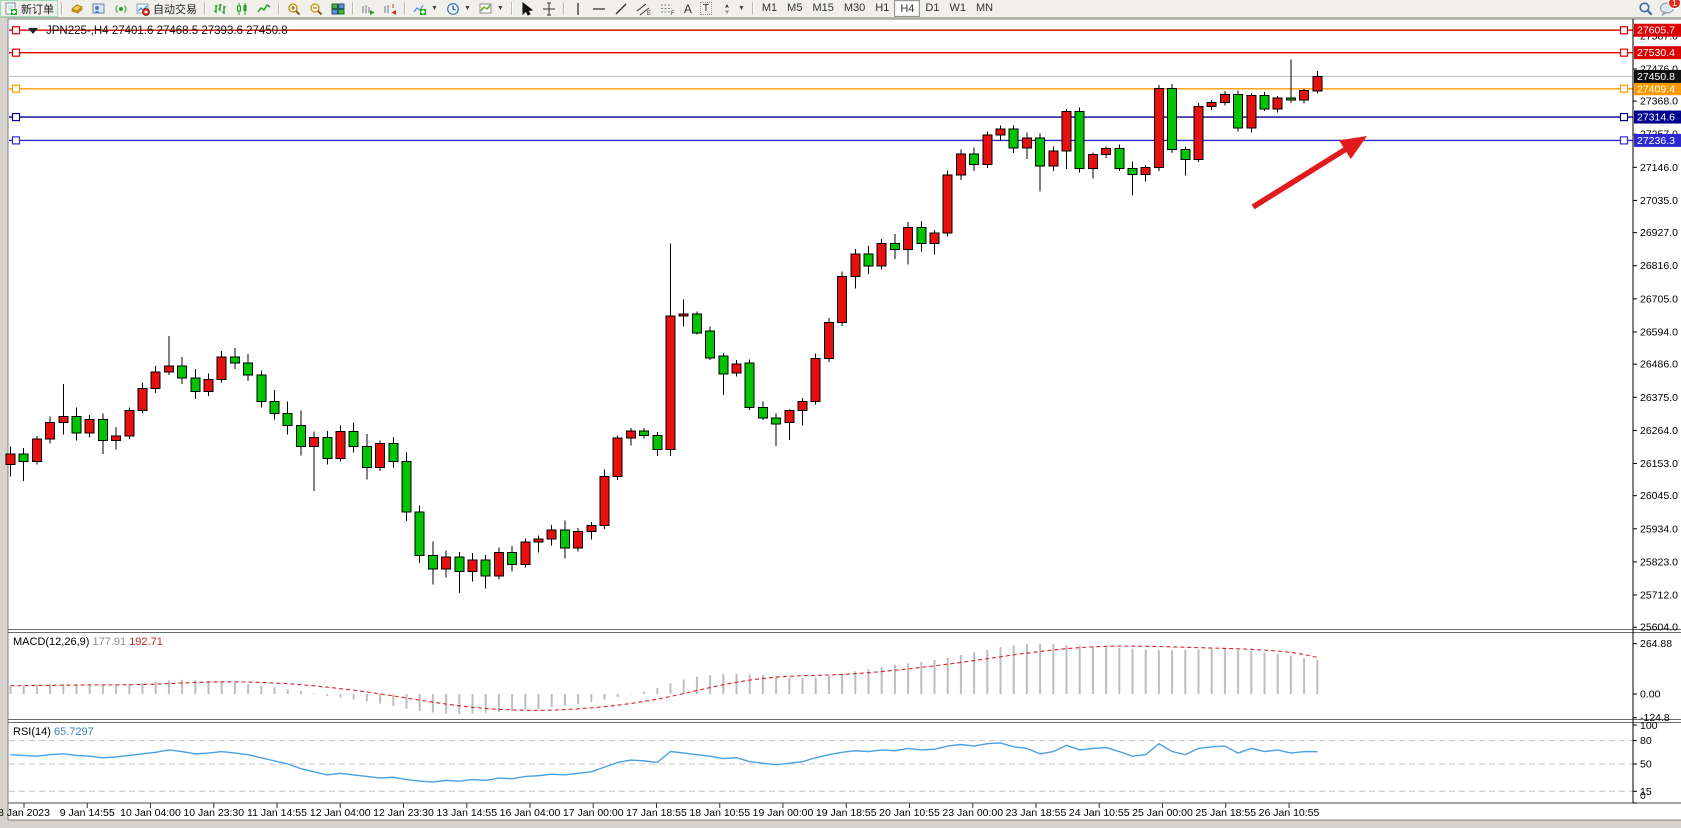 The height and width of the screenshot is (828, 1681). I want to click on timeframe-D1: D1, so click(932, 7).